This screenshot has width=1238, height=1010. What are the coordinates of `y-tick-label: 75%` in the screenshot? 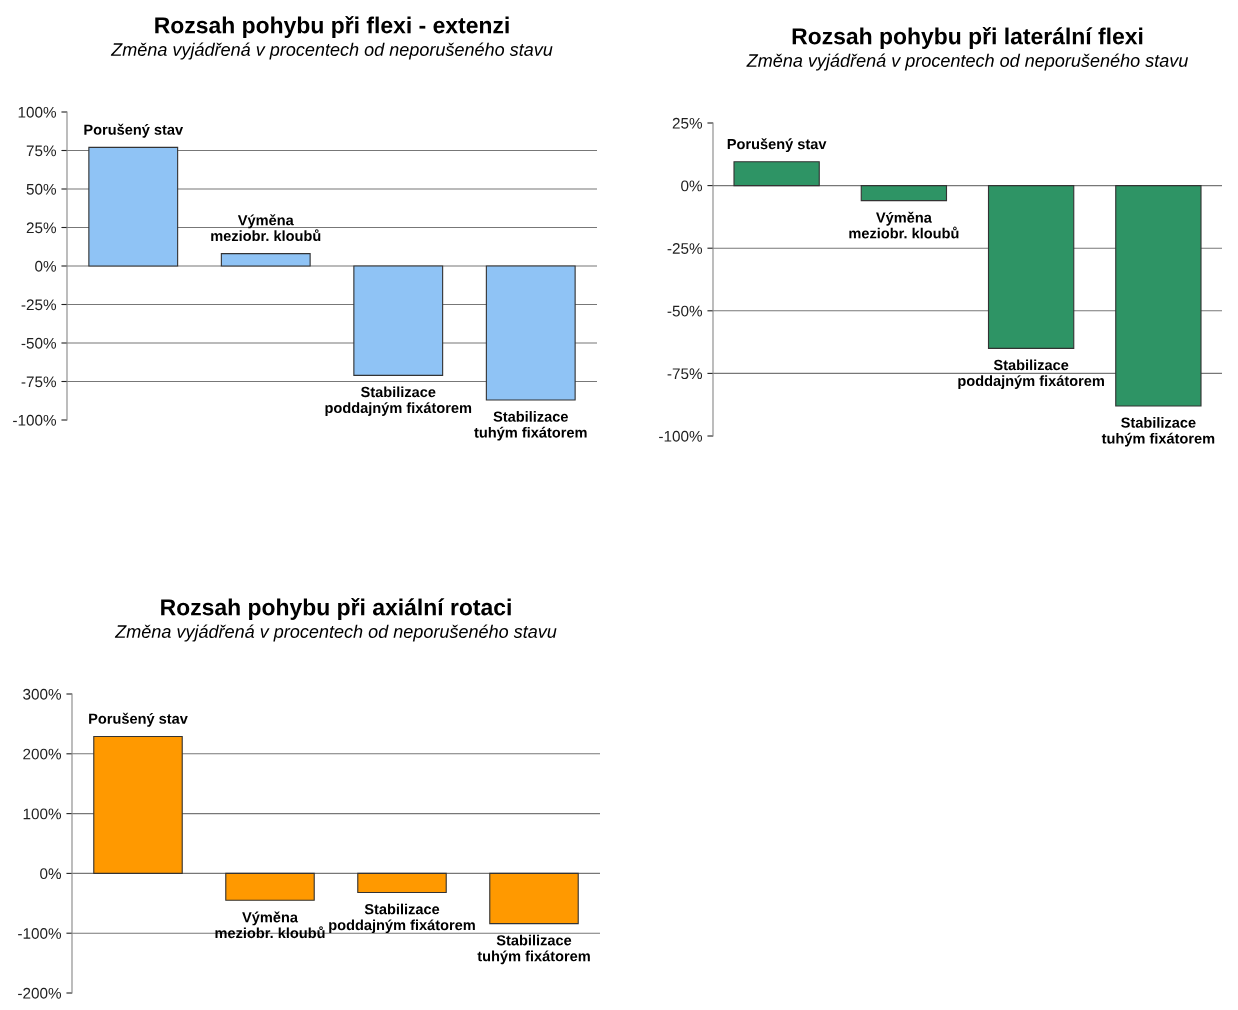 It's located at (41, 151).